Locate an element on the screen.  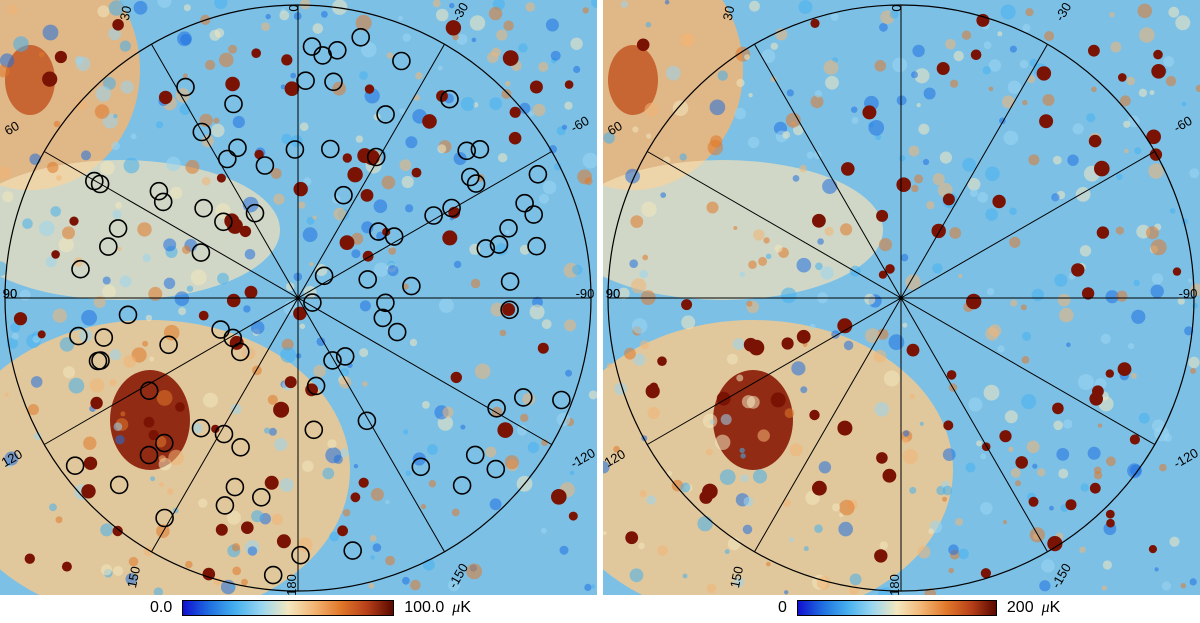
right-colorbar-max-label: 200 is located at coordinates (1020, 607).